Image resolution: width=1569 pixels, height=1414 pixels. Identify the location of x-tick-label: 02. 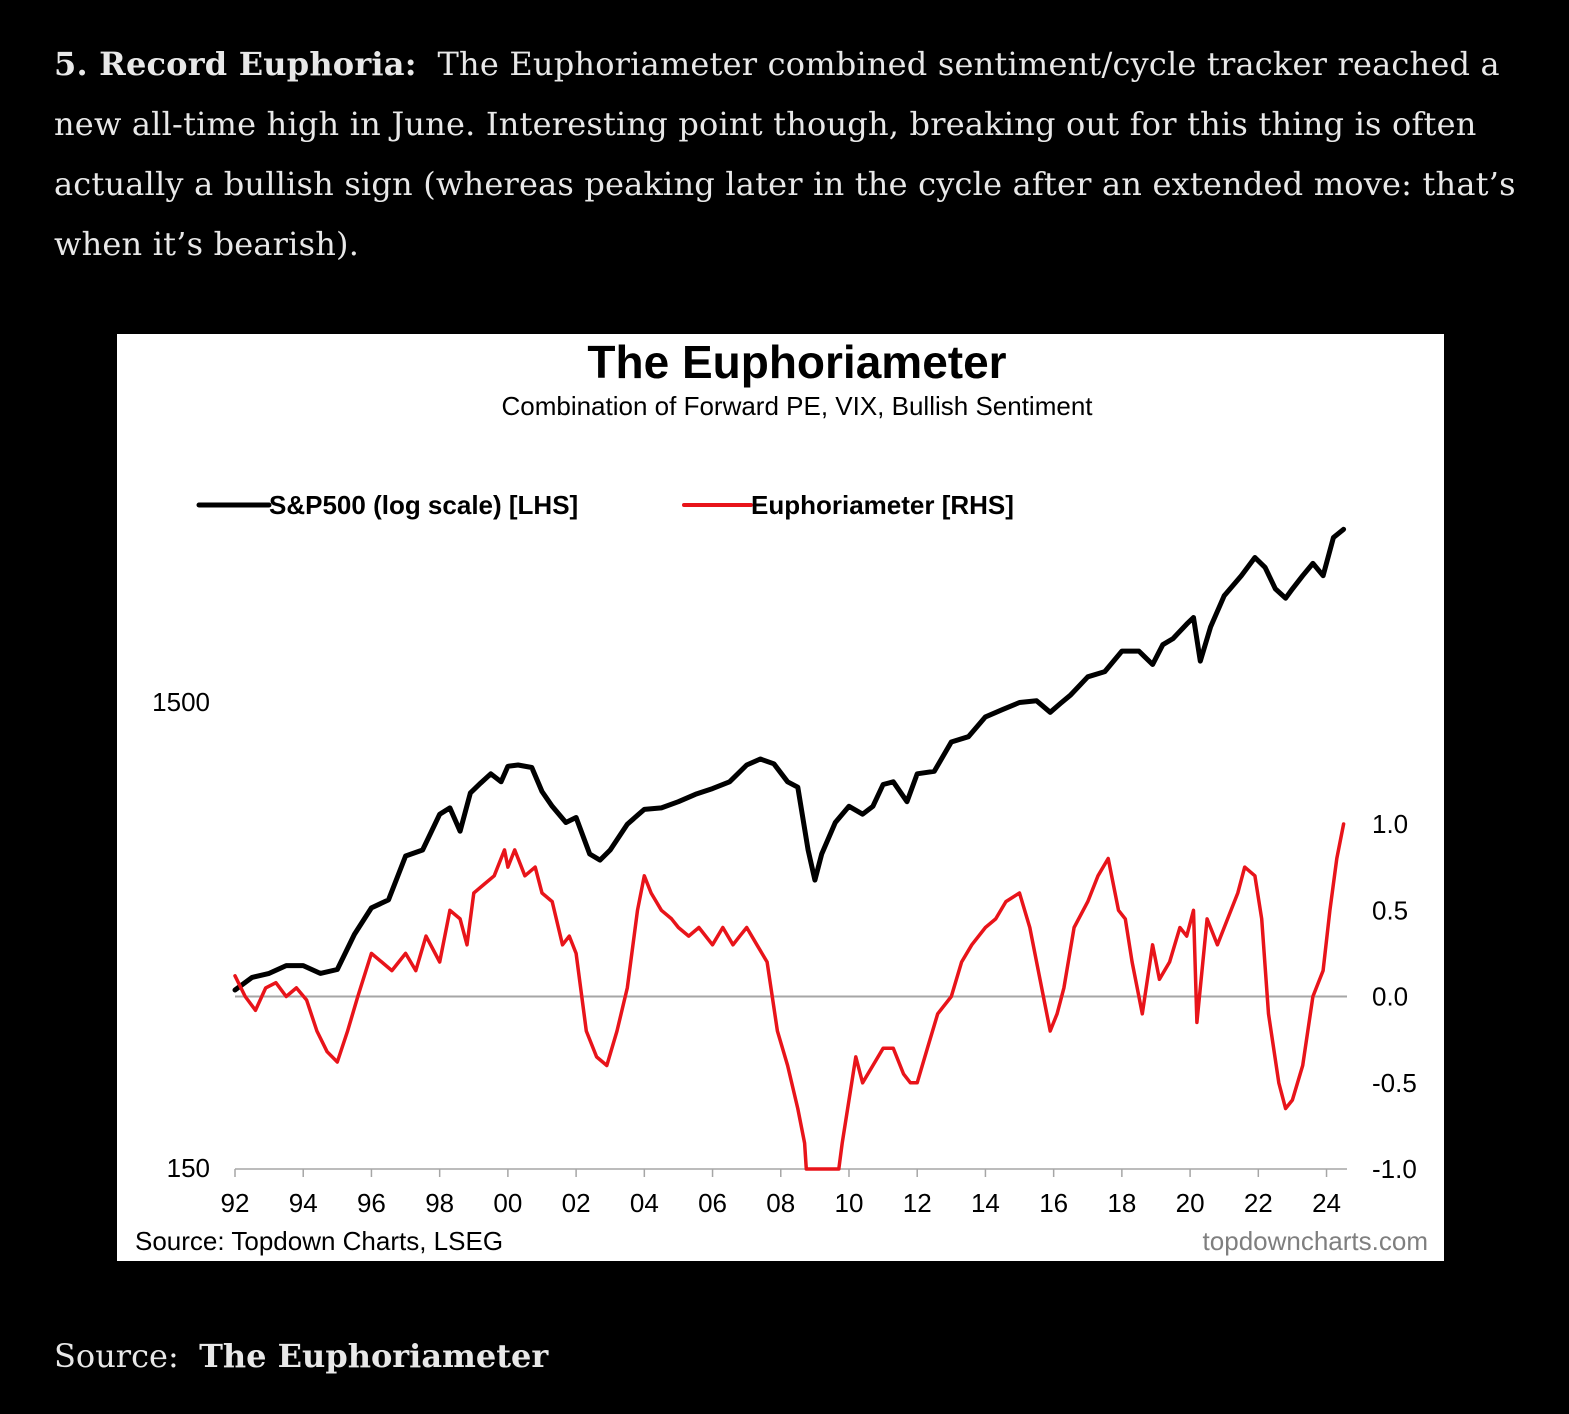
(576, 1203).